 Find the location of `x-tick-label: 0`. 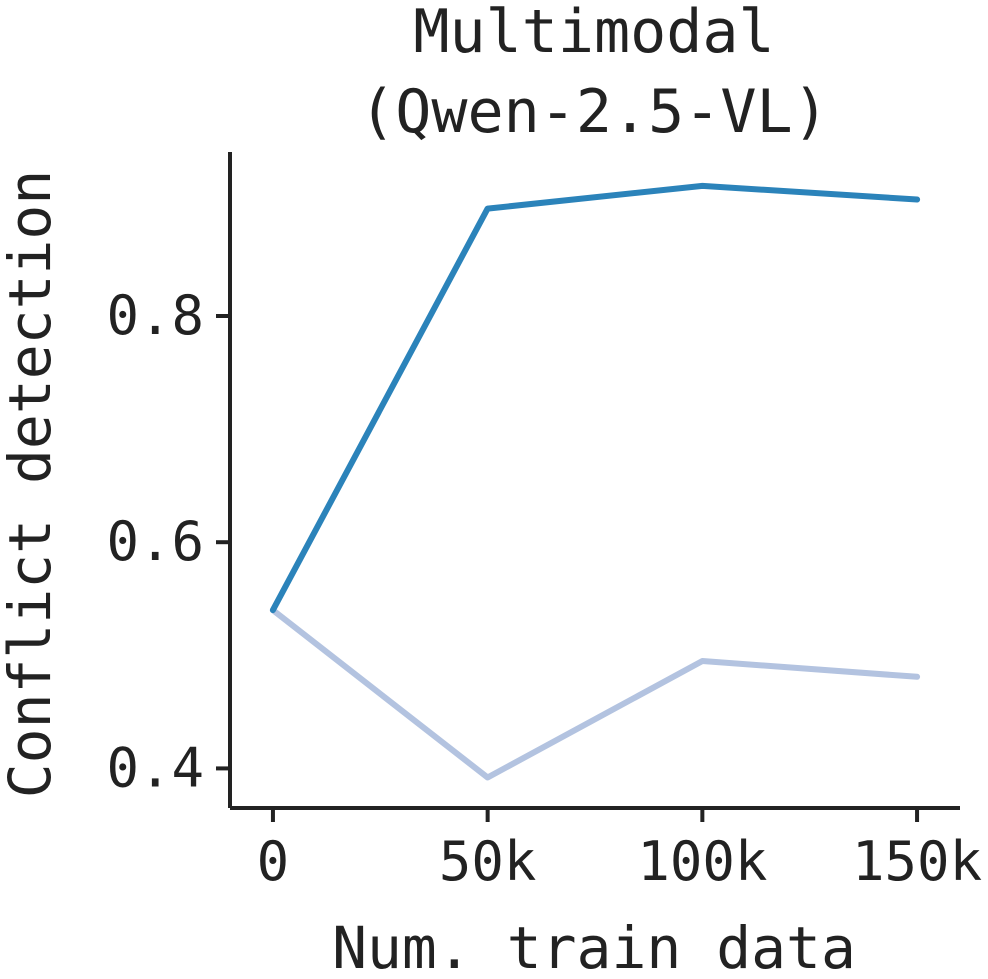

x-tick-label: 0 is located at coordinates (273, 861).